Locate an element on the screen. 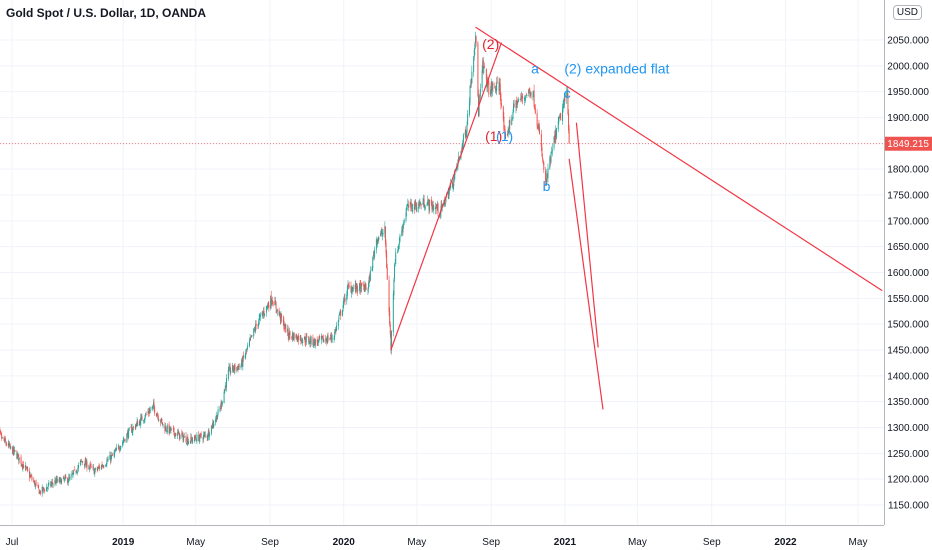  y-tick-label: 1600.000 is located at coordinates (908, 273).